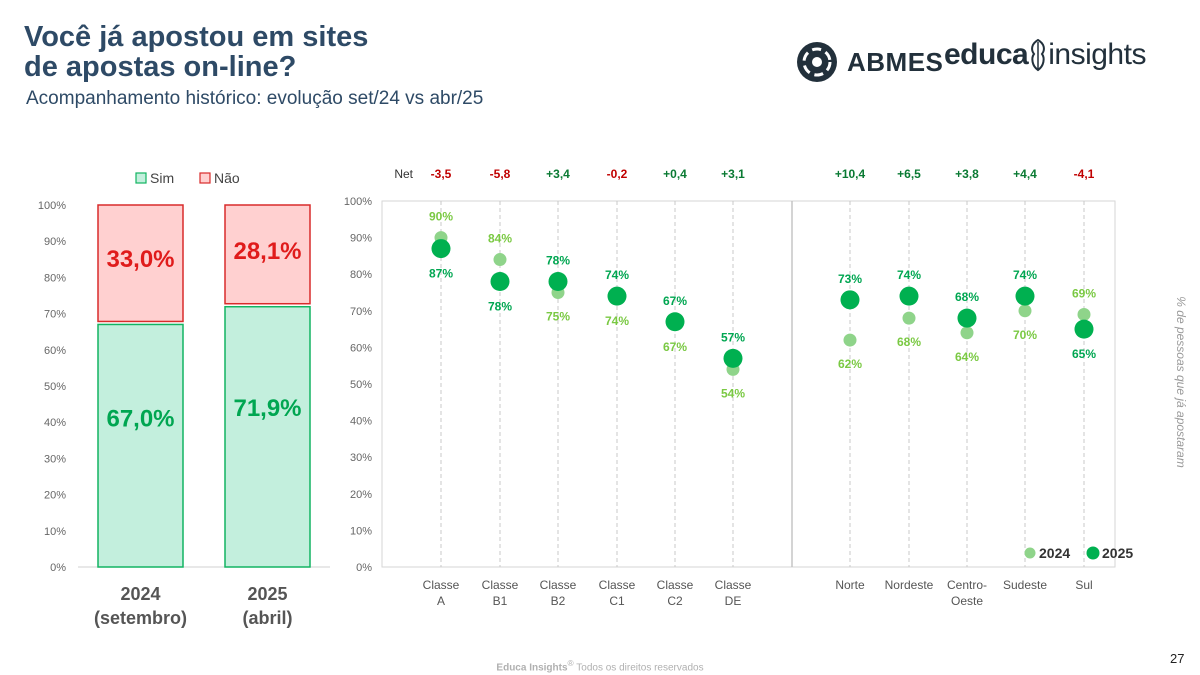 The image size is (1200, 675). Describe the element at coordinates (1038, 55) in the screenshot. I see `brain-icon` at that location.